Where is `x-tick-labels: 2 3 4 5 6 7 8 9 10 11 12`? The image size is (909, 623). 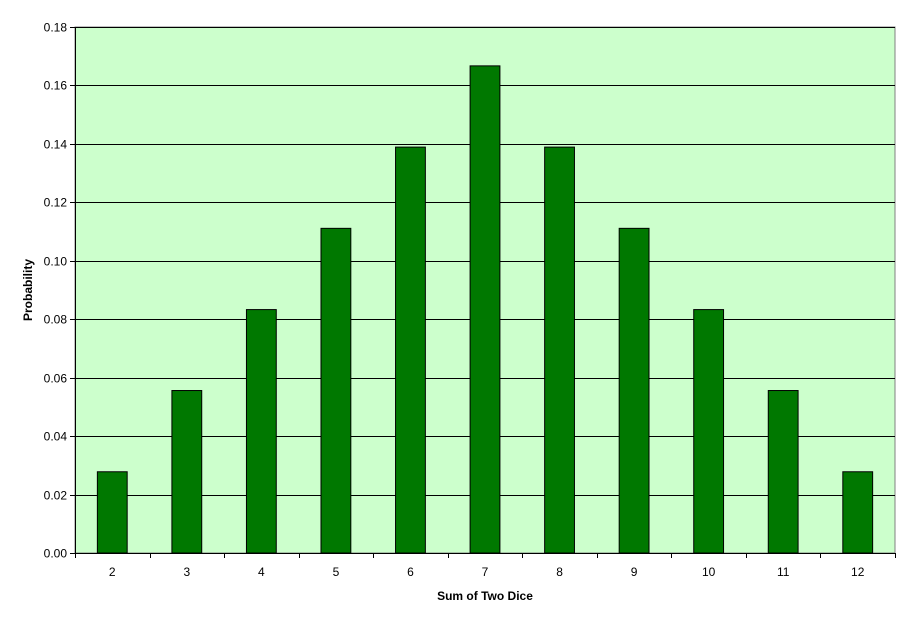
x-tick-labels: 2 3 4 5 6 7 8 9 10 11 12 is located at coordinates (487, 572).